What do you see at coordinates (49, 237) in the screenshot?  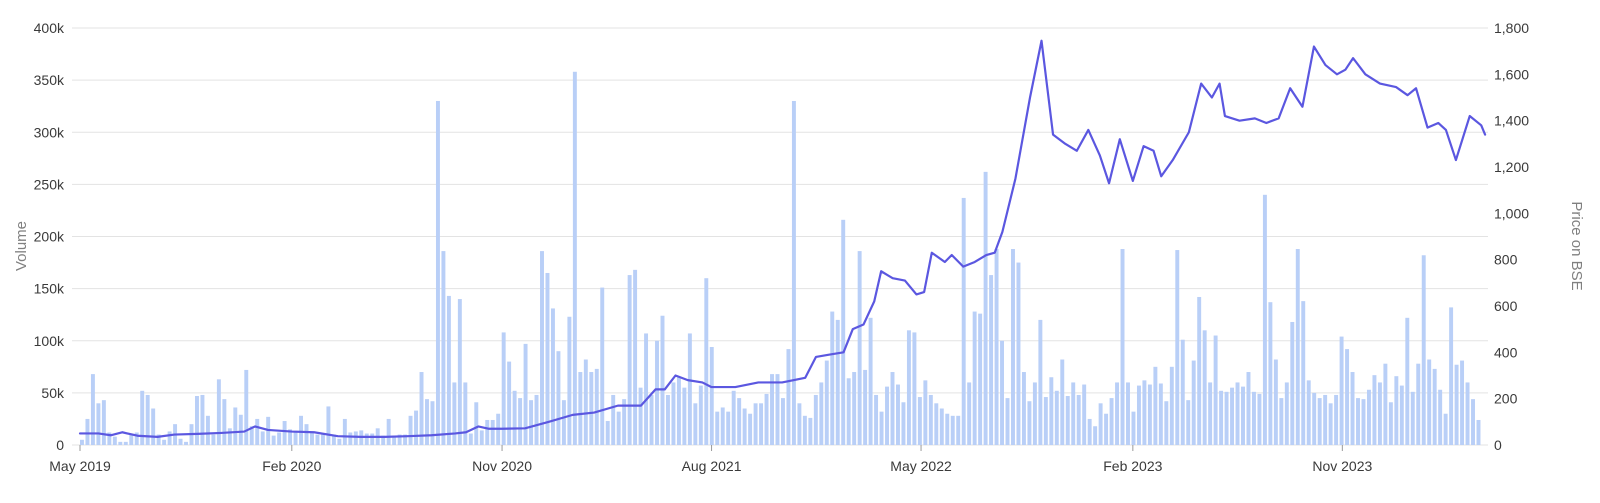 I see `left-tick-label: 200k` at bounding box center [49, 237].